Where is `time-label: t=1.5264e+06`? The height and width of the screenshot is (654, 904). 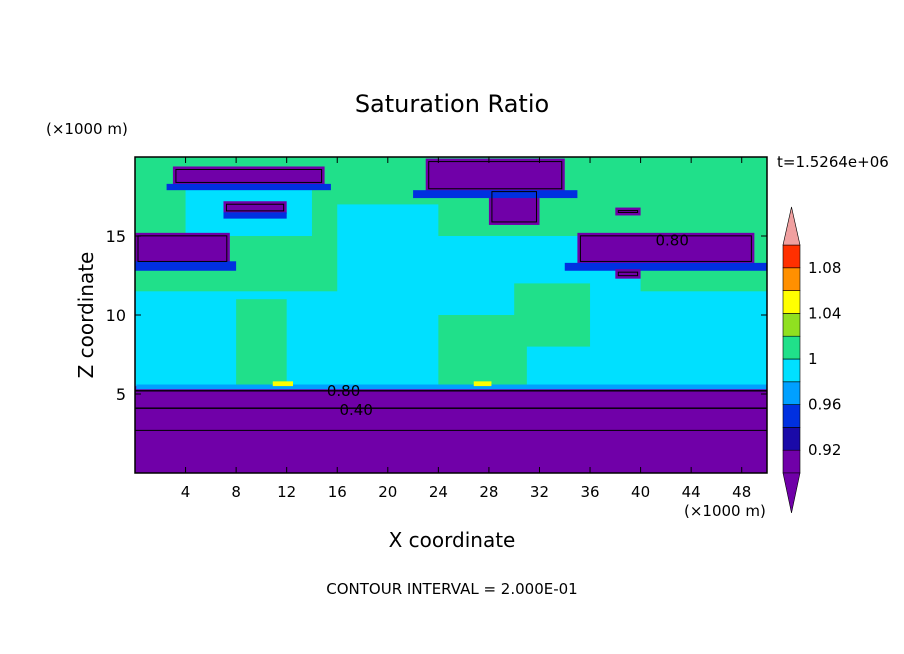
time-label: t=1.5264e+06 is located at coordinates (833, 162).